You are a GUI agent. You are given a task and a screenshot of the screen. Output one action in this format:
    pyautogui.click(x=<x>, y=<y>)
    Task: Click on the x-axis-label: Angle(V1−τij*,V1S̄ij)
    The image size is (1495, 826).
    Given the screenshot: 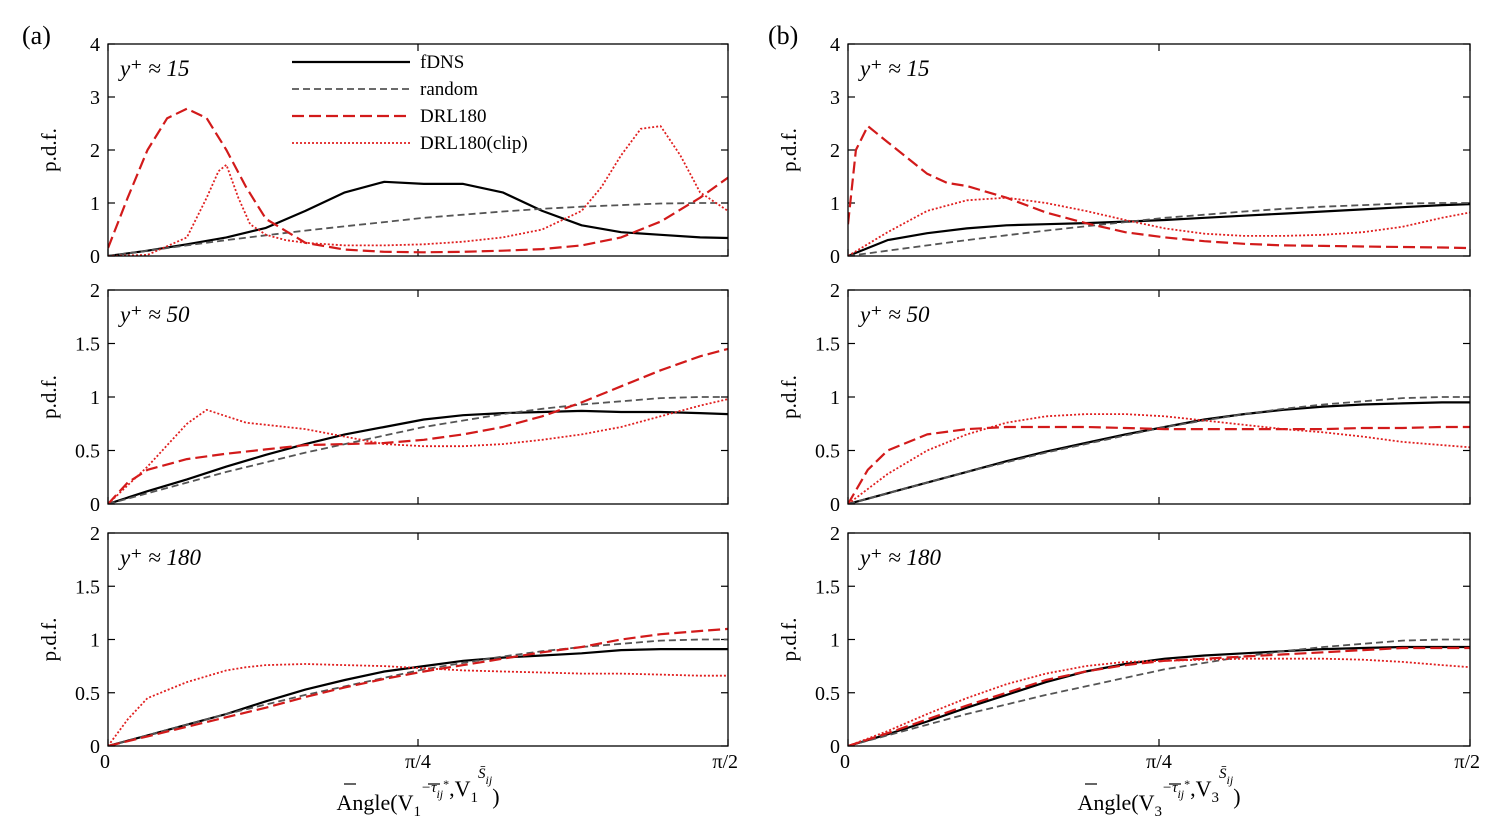 What is the action you would take?
    pyautogui.click(x=417, y=793)
    